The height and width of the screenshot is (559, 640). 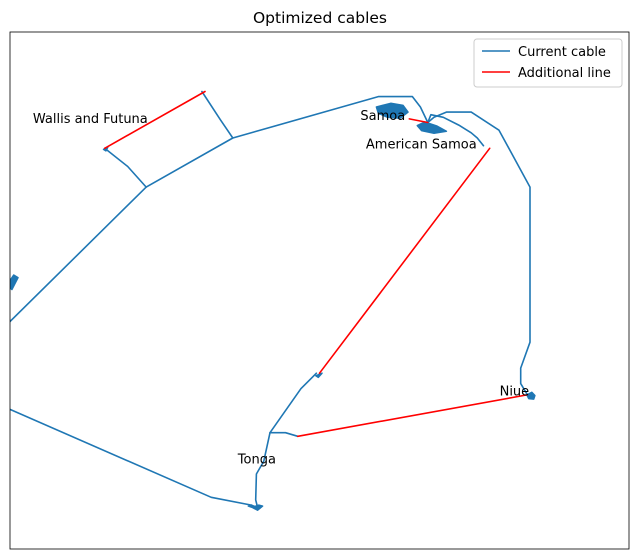 What do you see at coordinates (392, 111) in the screenshot?
I see `island-shape-samoa` at bounding box center [392, 111].